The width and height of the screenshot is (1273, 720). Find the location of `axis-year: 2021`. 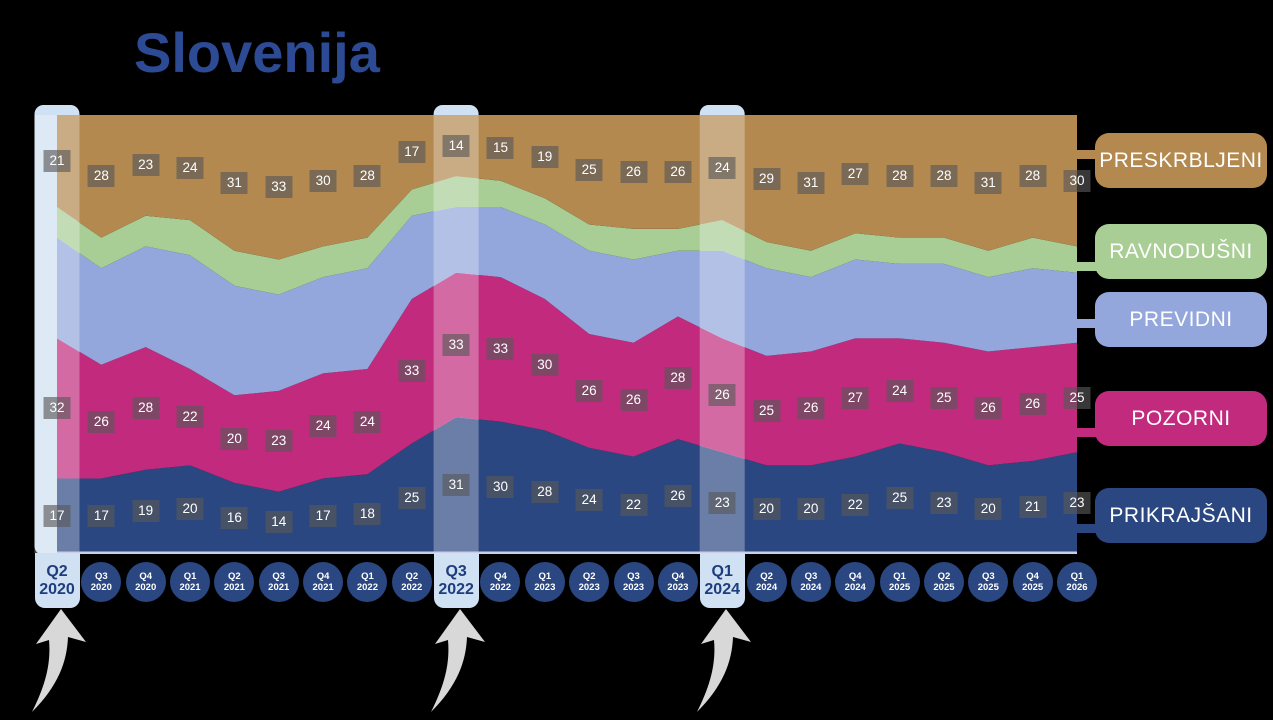

axis-year: 2021 is located at coordinates (323, 587).